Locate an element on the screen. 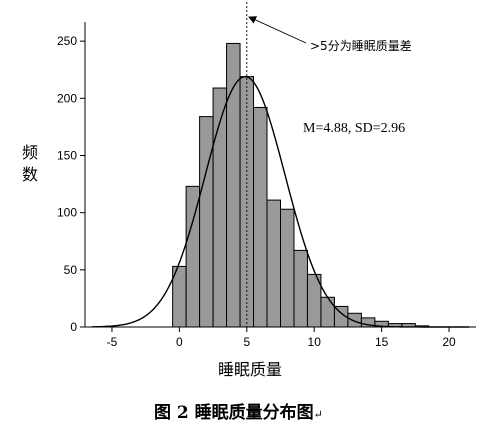 The width and height of the screenshot is (489, 435). caption-return-mark: ↵ is located at coordinates (318, 414).